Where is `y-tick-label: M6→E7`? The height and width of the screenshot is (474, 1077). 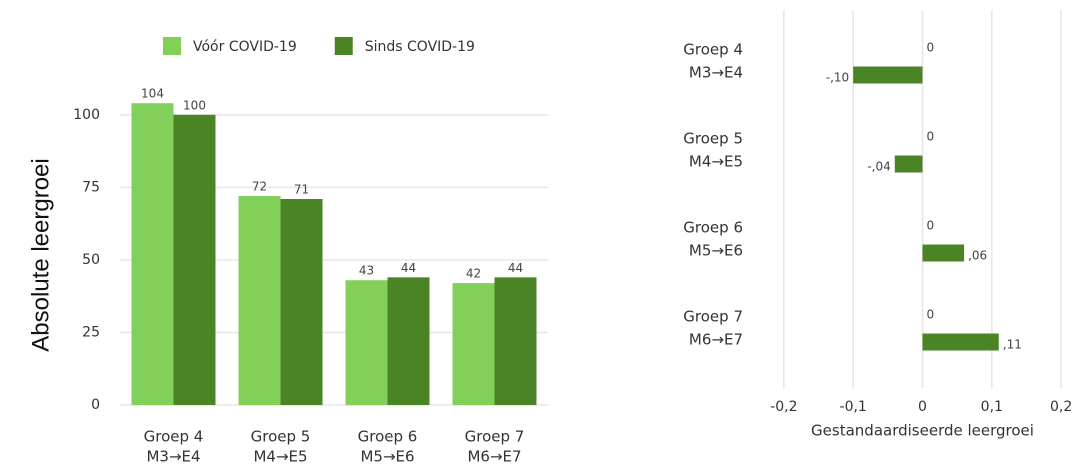
y-tick-label: M6→E7 is located at coordinates (716, 340).